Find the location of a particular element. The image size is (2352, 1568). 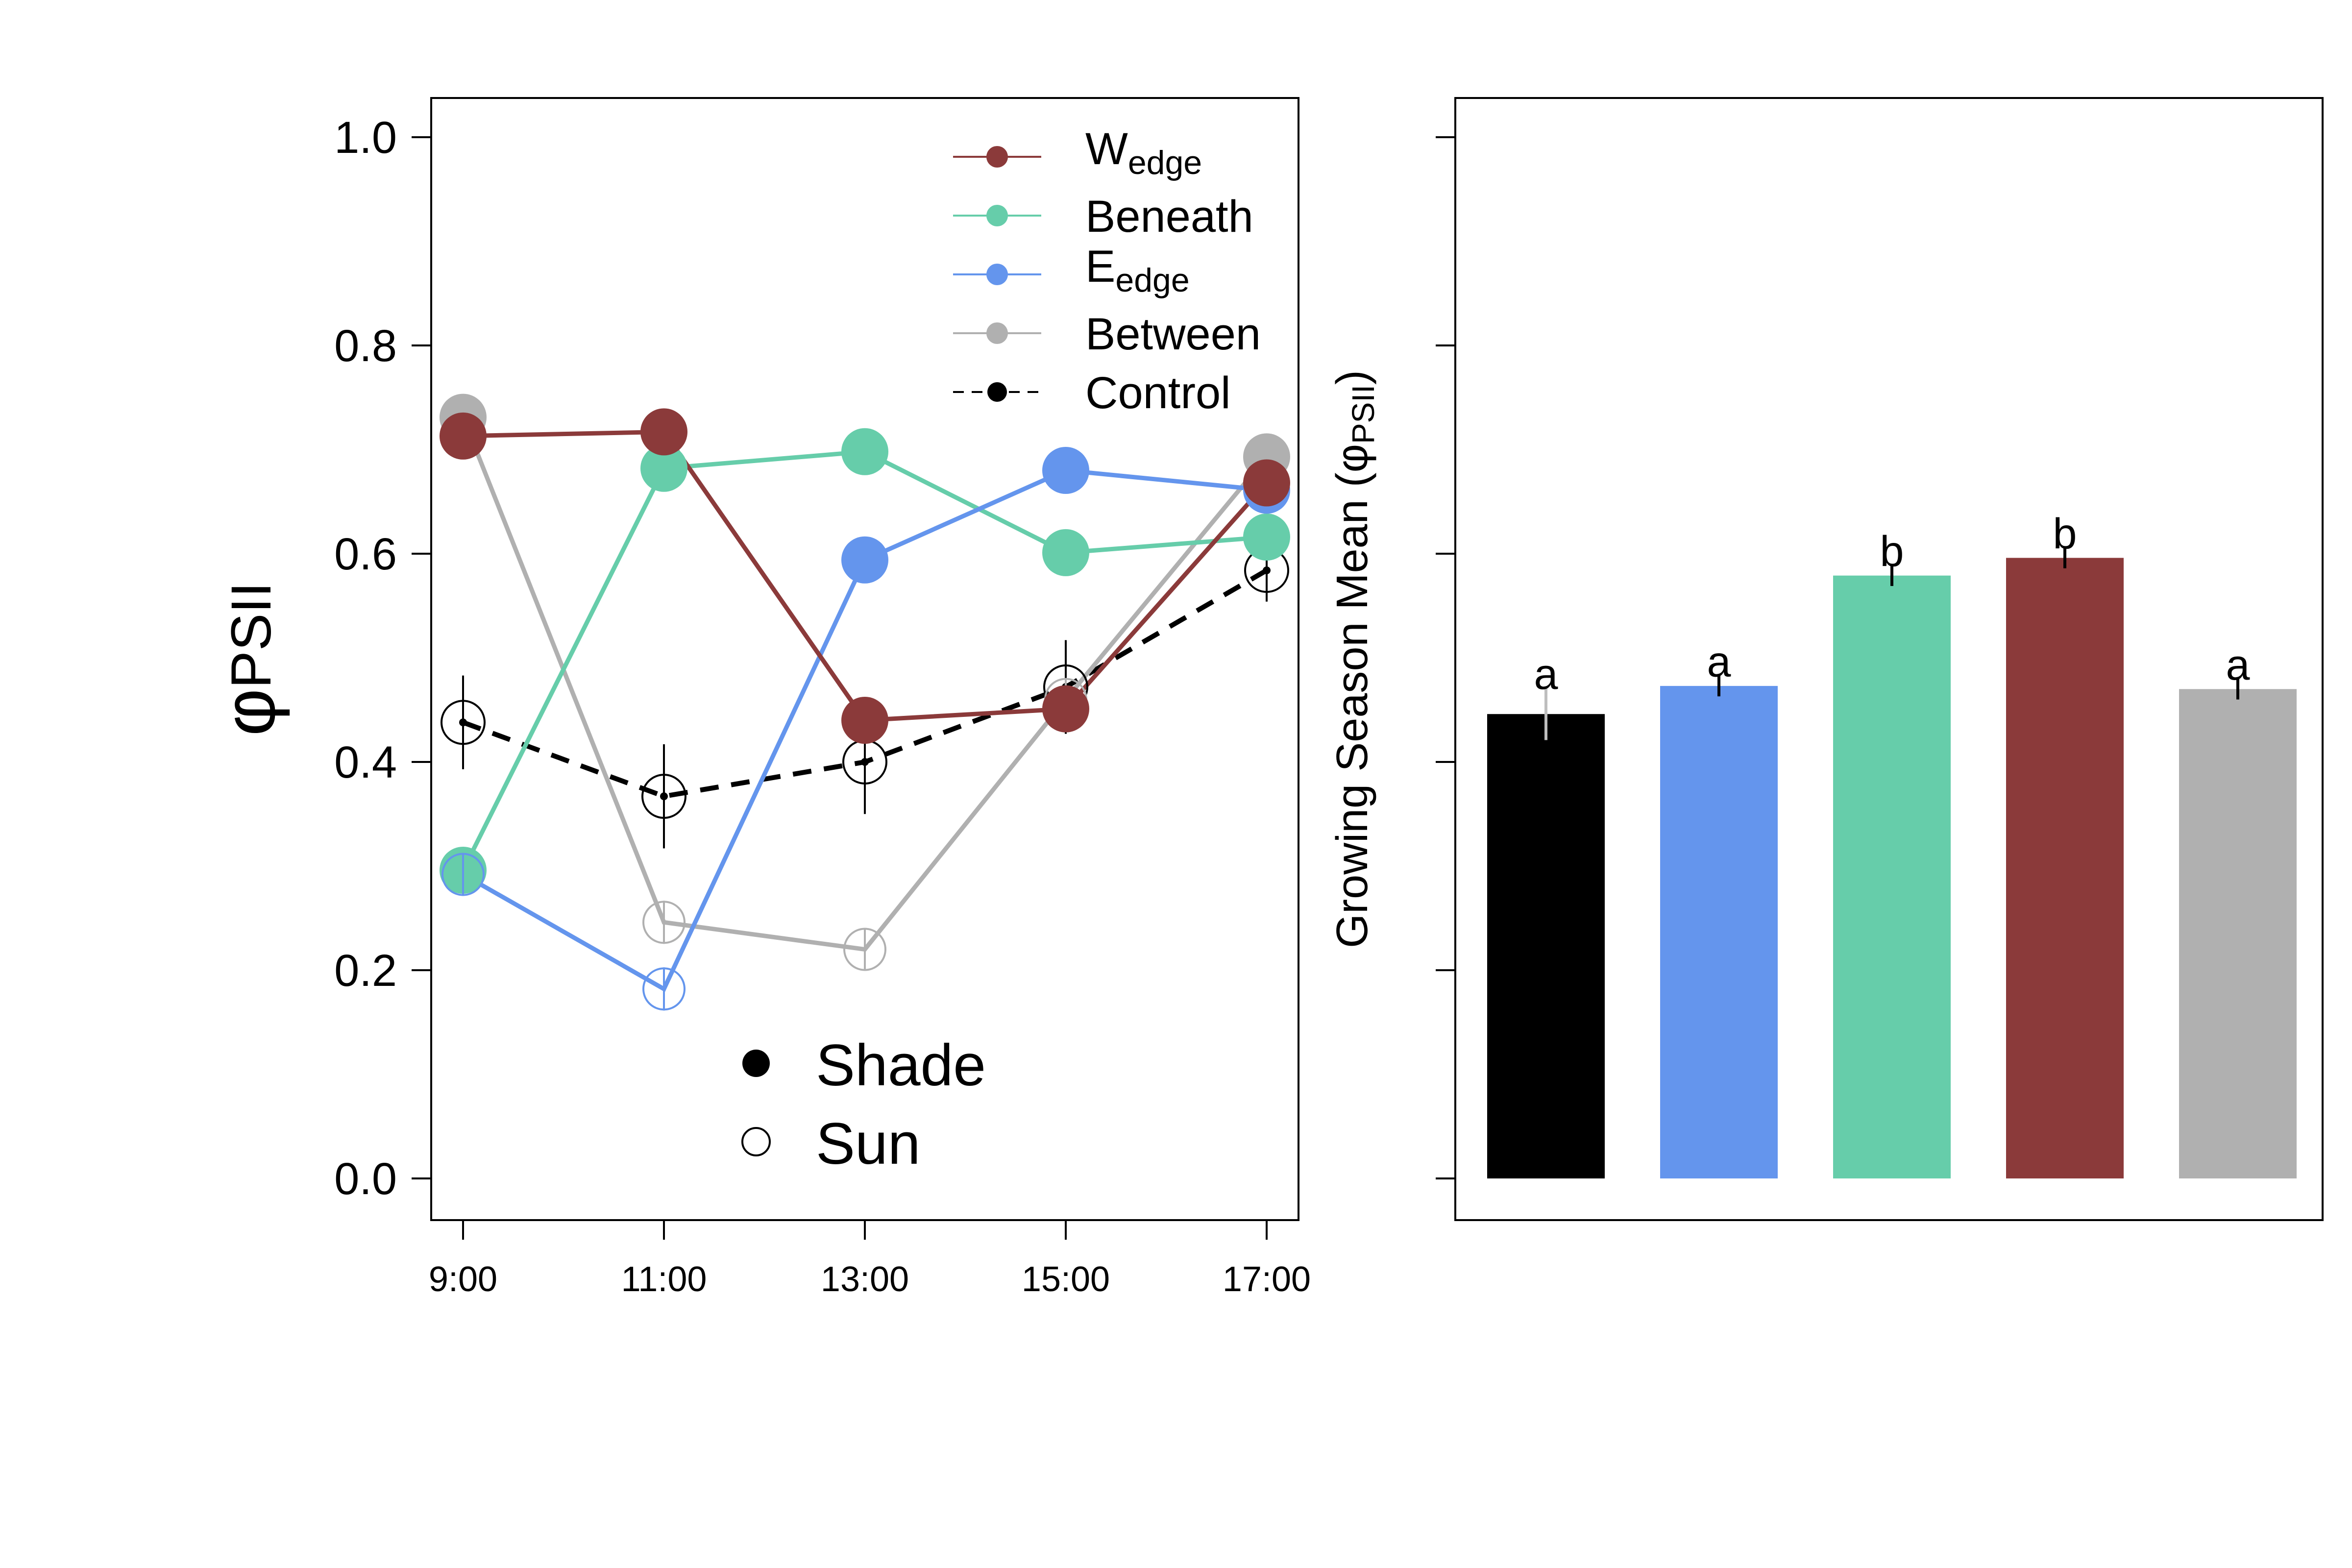

line-x-tick-label: 17:00 is located at coordinates (1267, 1279).